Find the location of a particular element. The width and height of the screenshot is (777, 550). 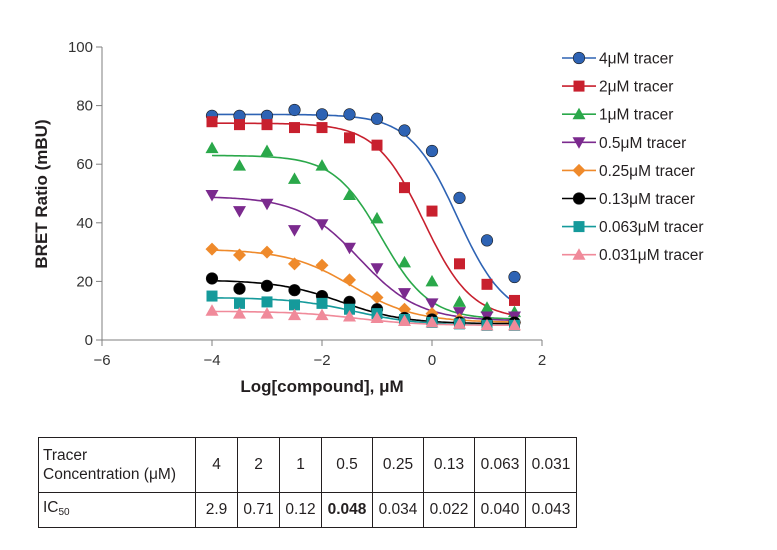

legend-label: 0.031μM tracer is located at coordinates (651, 255).